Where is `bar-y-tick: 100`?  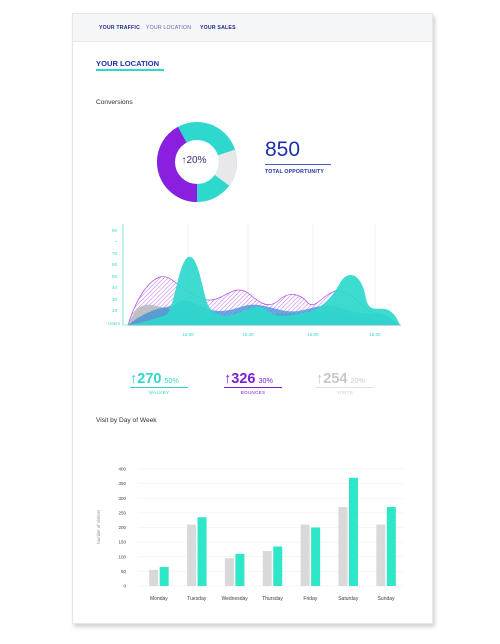
bar-y-tick: 100 is located at coordinates (122, 556).